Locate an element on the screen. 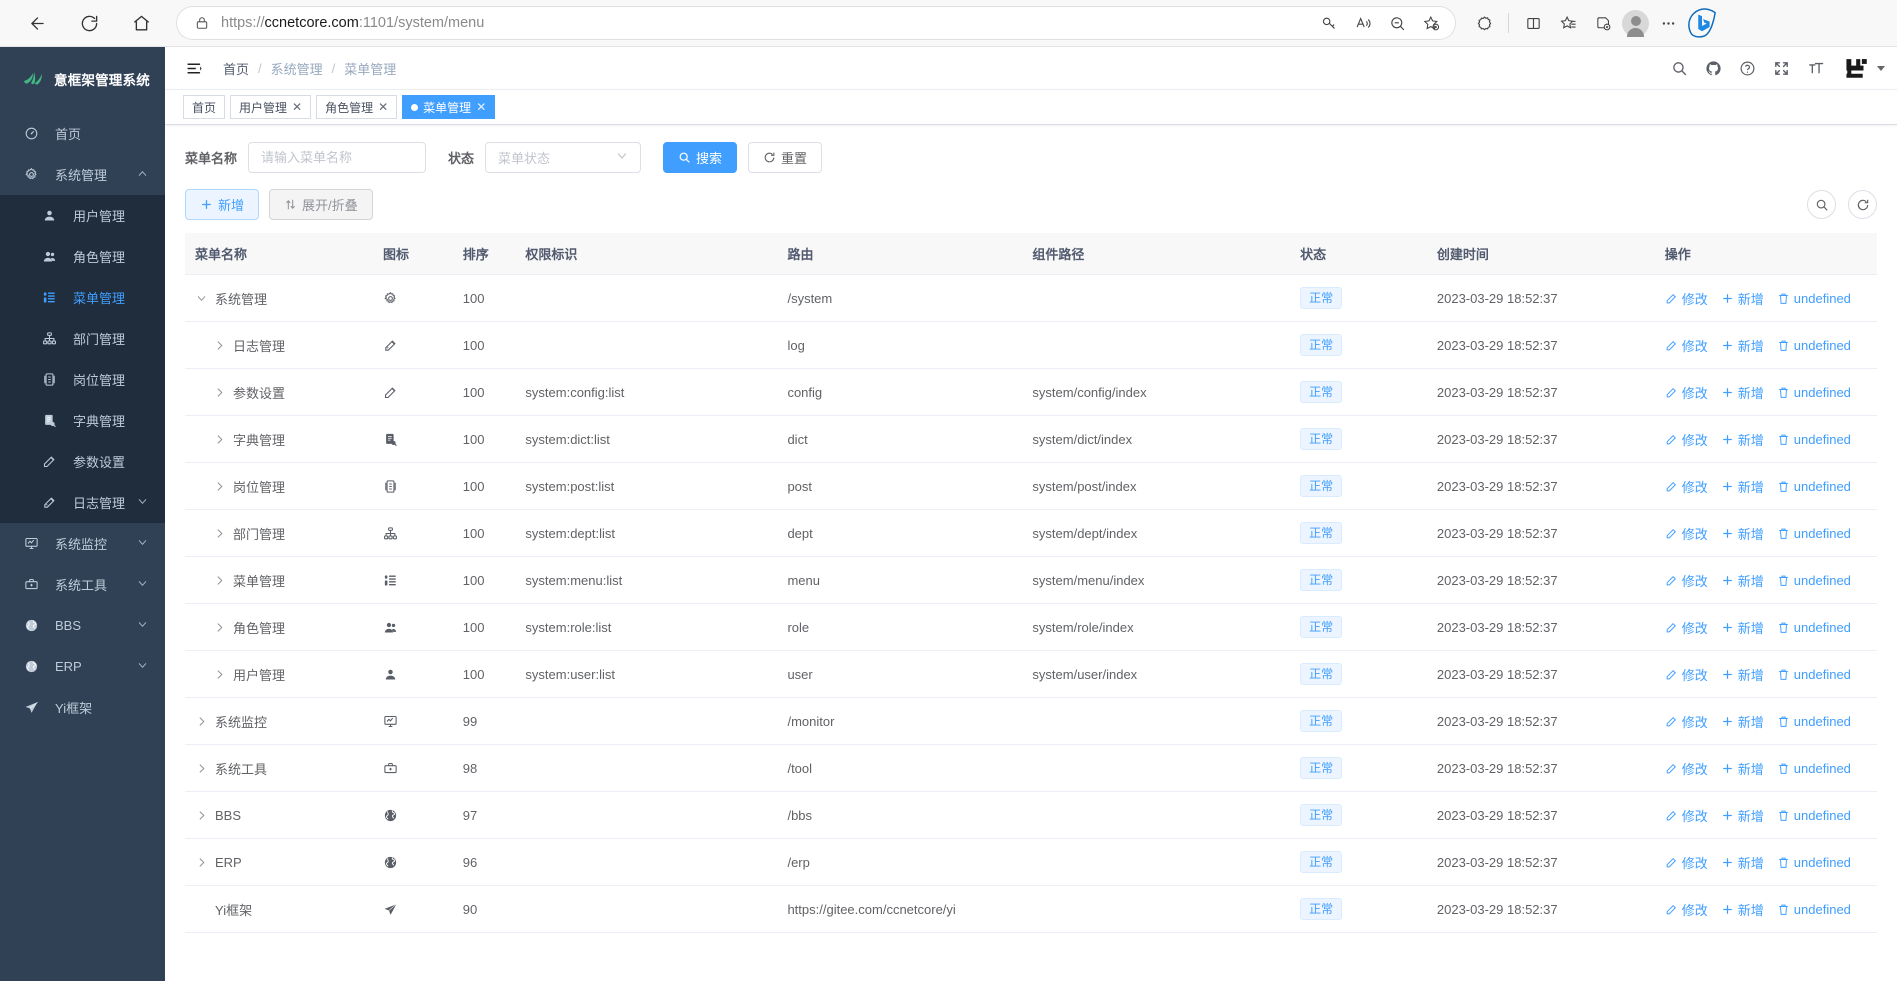  sidebar-item-13: ERP is located at coordinates (82, 666).